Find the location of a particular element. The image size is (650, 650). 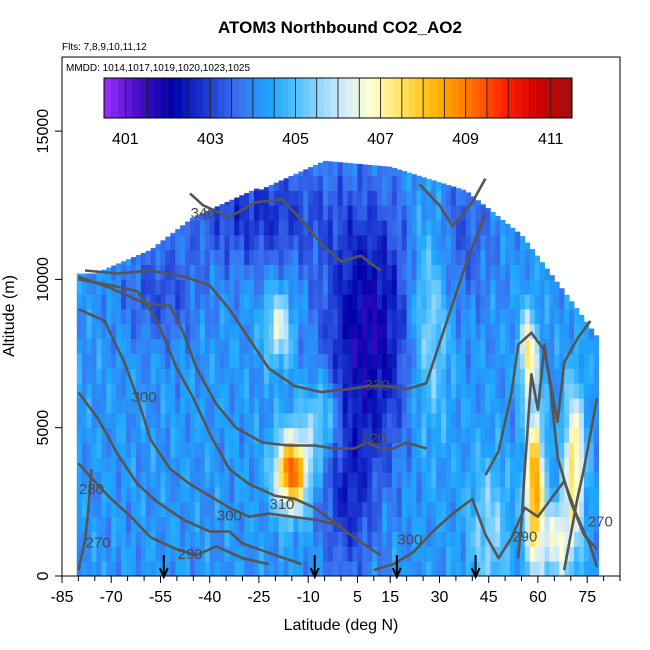

contour-label: 290 is located at coordinates (524, 536).